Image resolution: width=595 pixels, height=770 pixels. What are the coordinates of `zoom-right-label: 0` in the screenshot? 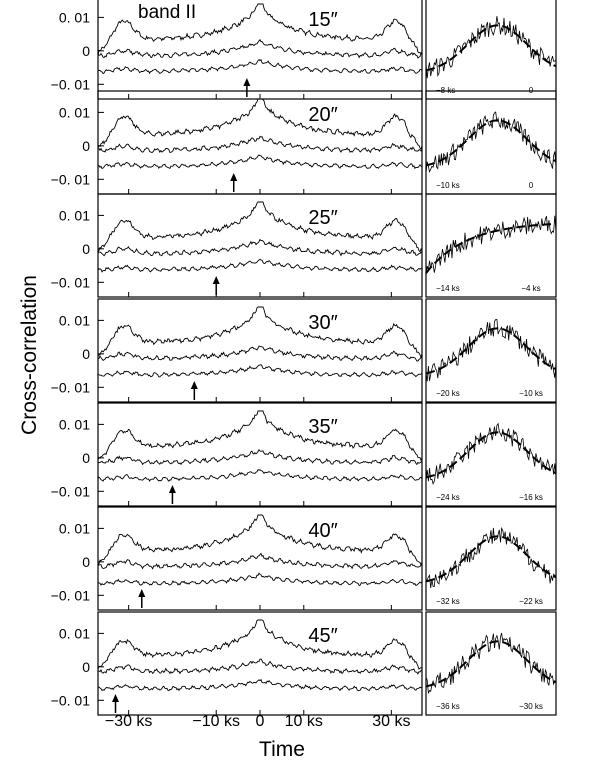 It's located at (531, 185).